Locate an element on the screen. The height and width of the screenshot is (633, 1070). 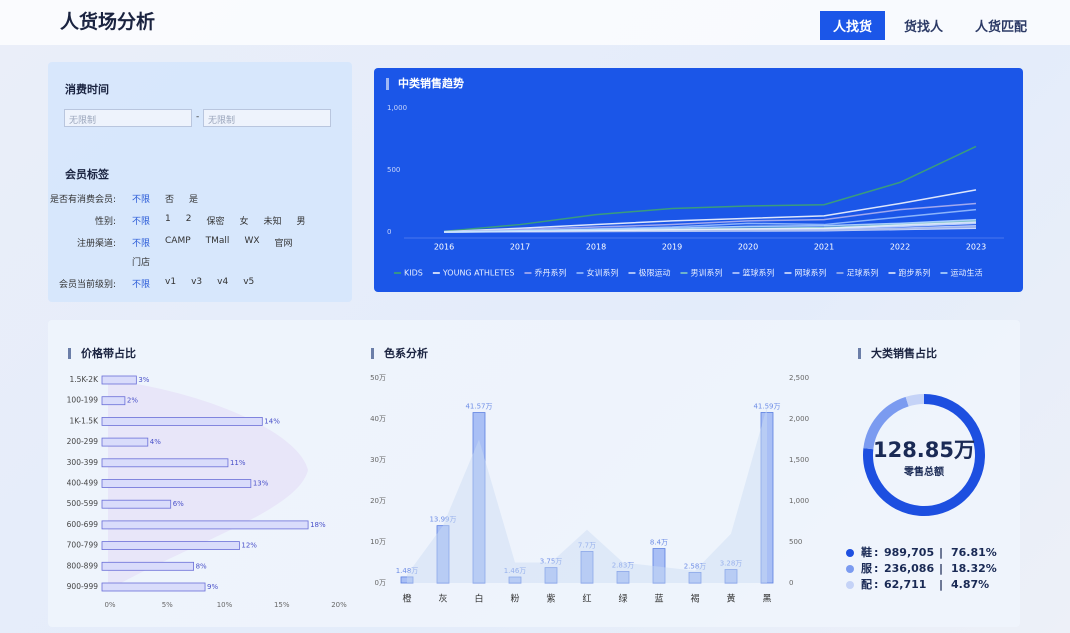
filter-option: 门店 is located at coordinates (141, 263).